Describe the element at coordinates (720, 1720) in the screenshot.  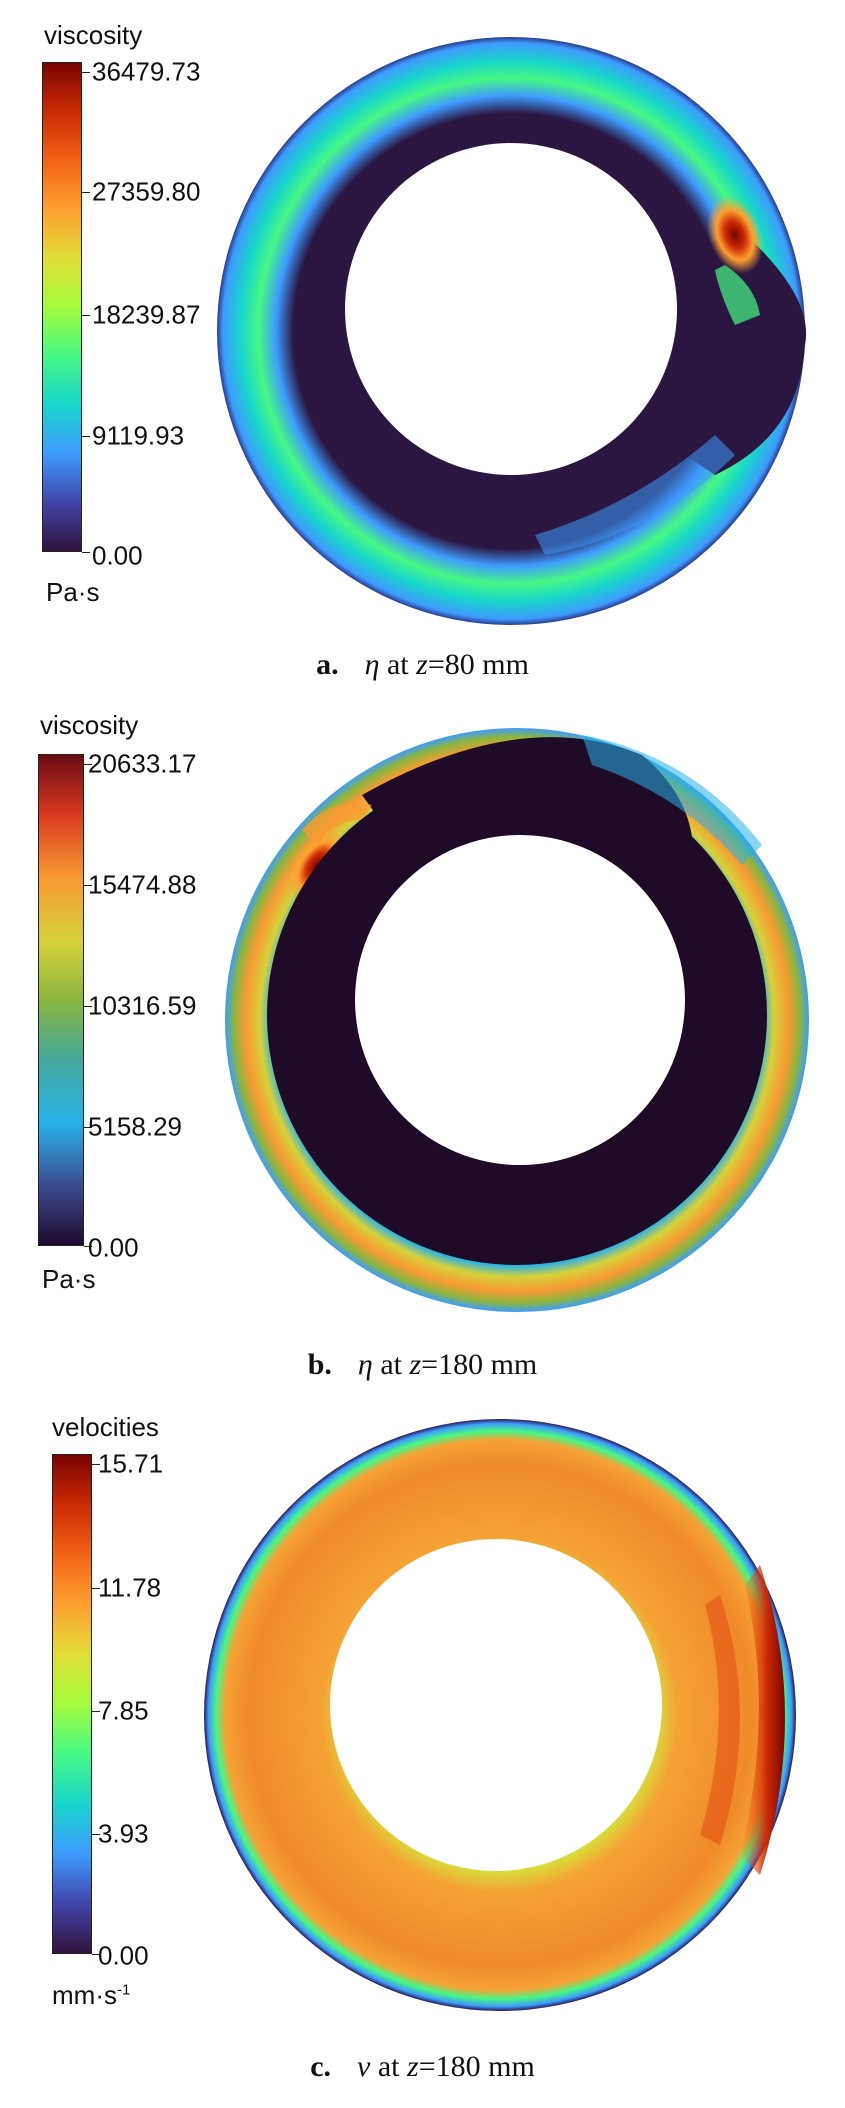
I see `hot-band` at that location.